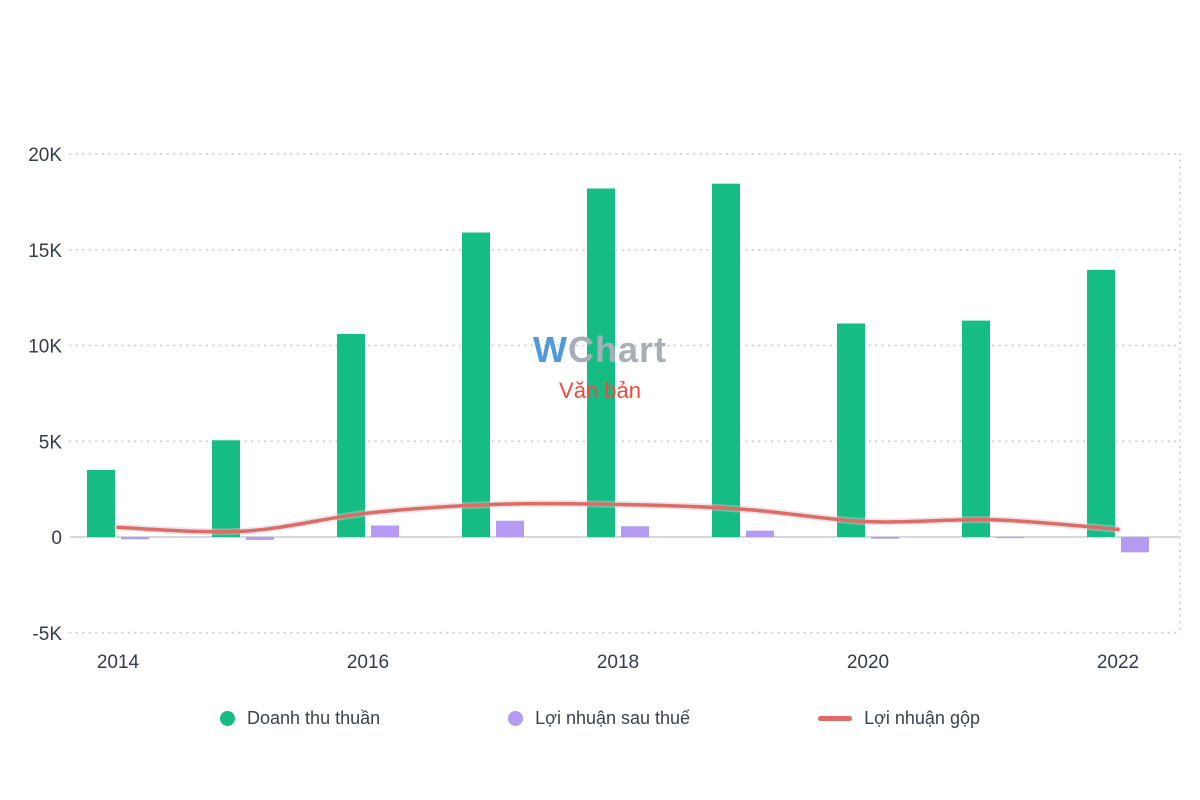 Image resolution: width=1200 pixels, height=800 pixels. What do you see at coordinates (613, 718) in the screenshot?
I see `legend-label-profit-after-tax: Lợi nhuận sau thuế` at bounding box center [613, 718].